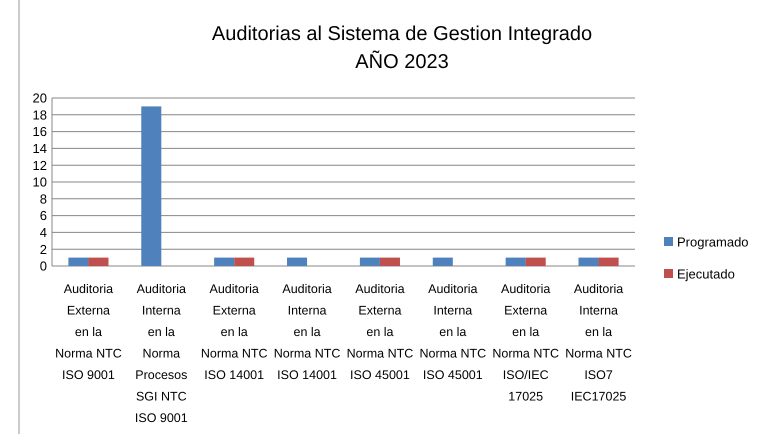 Image resolution: width=762 pixels, height=434 pixels. I want to click on x-tick-label: Auditoria Interna en la Norma NTC ISO7 IEC17025, so click(598, 343).